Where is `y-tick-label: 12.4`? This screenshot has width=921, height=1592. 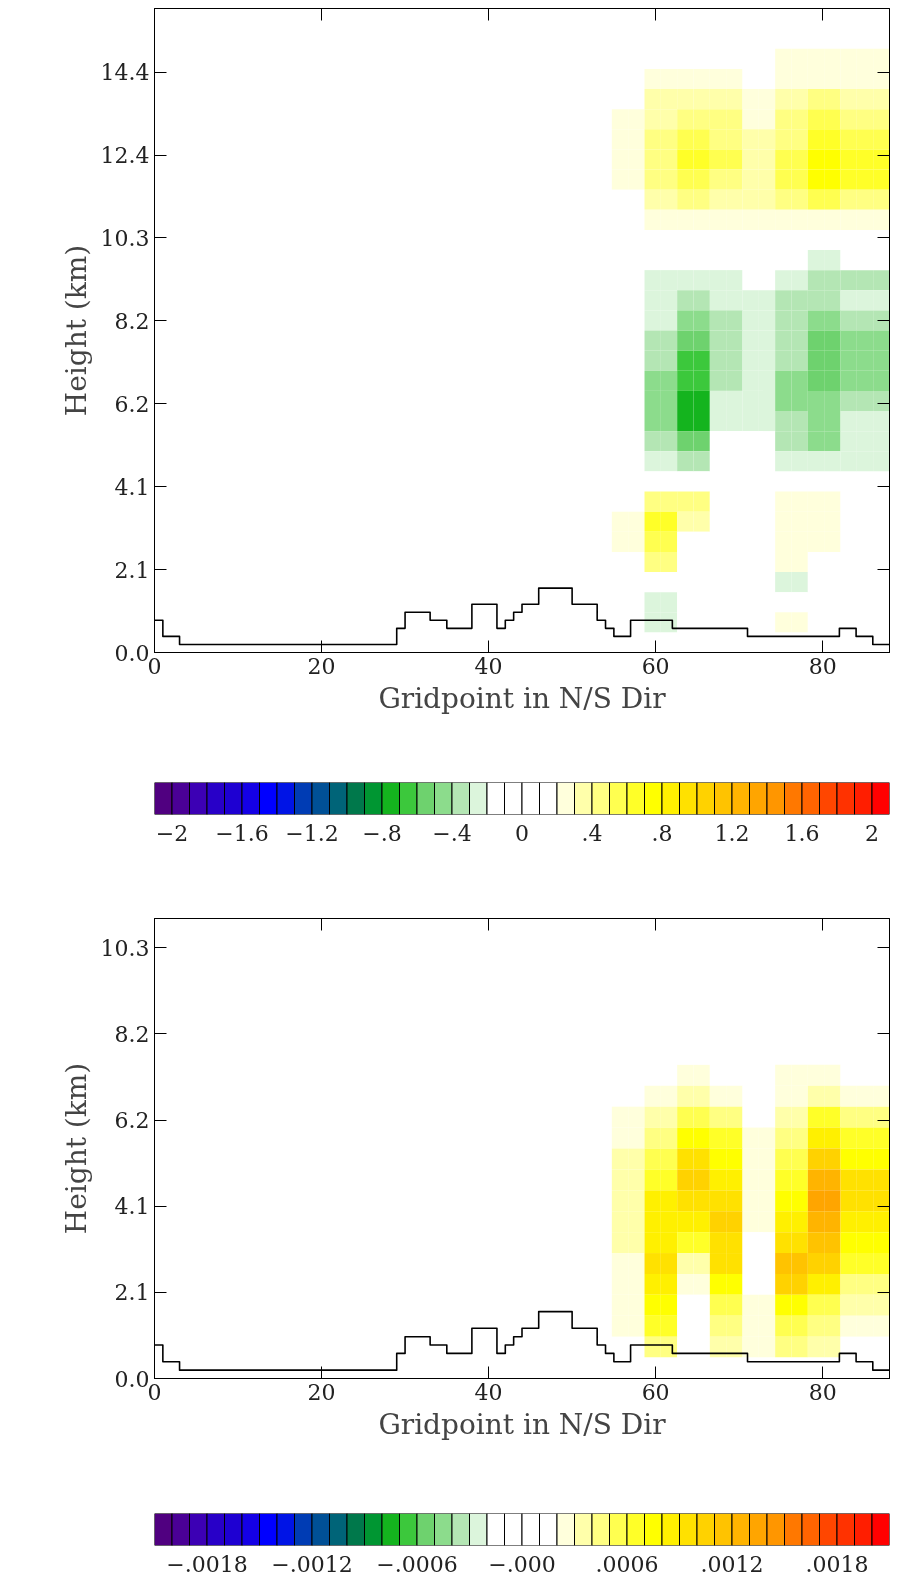 y-tick-label: 12.4 is located at coordinates (125, 156).